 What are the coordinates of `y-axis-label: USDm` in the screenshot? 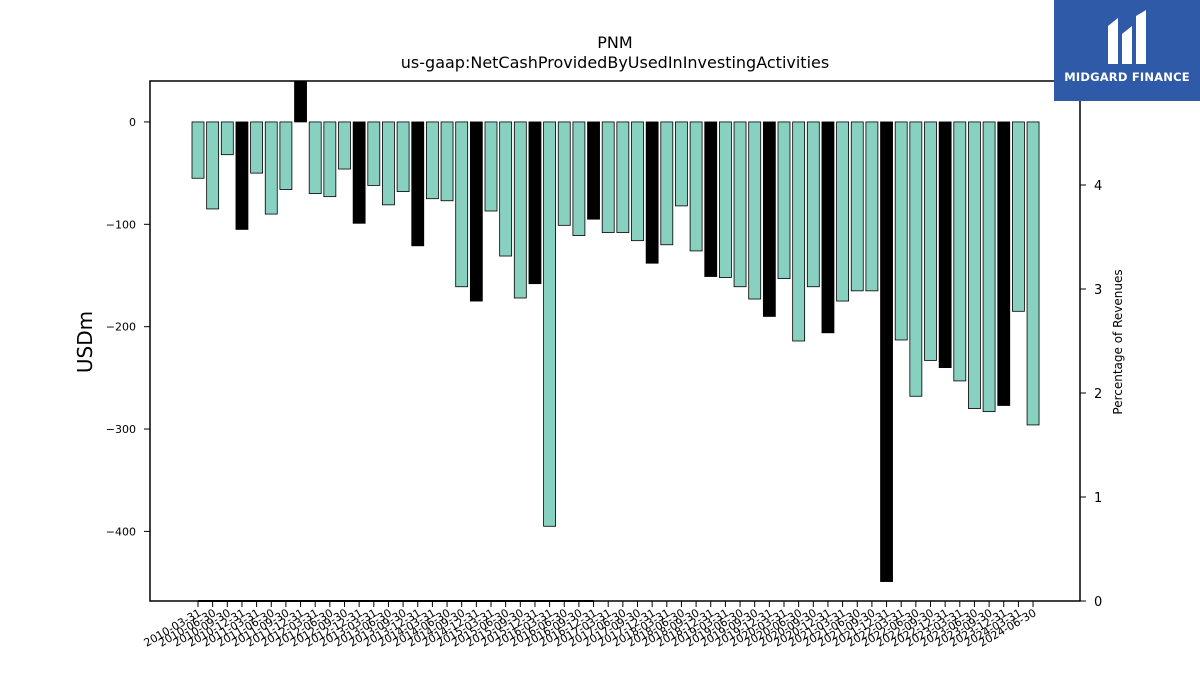 It's located at (85, 342).